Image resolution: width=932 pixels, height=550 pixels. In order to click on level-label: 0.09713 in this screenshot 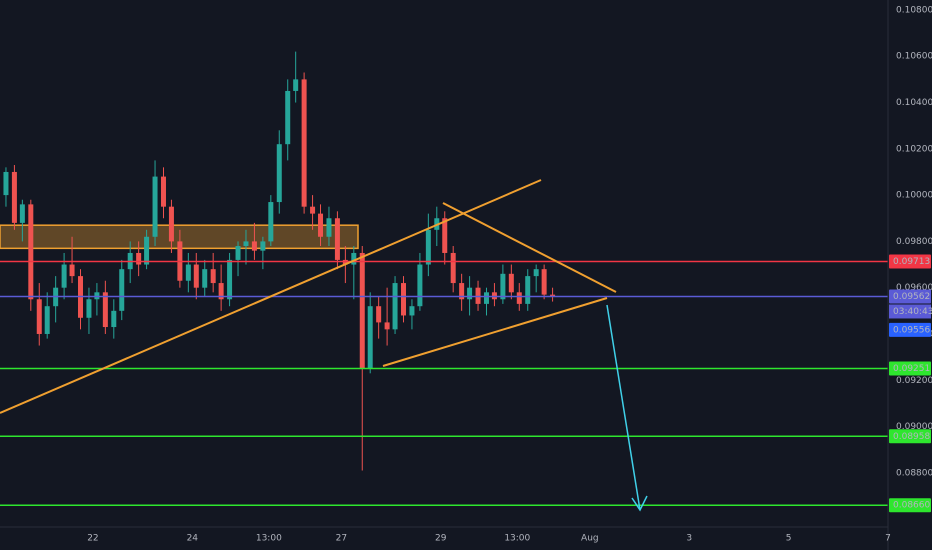, I will do `click(911, 262)`.